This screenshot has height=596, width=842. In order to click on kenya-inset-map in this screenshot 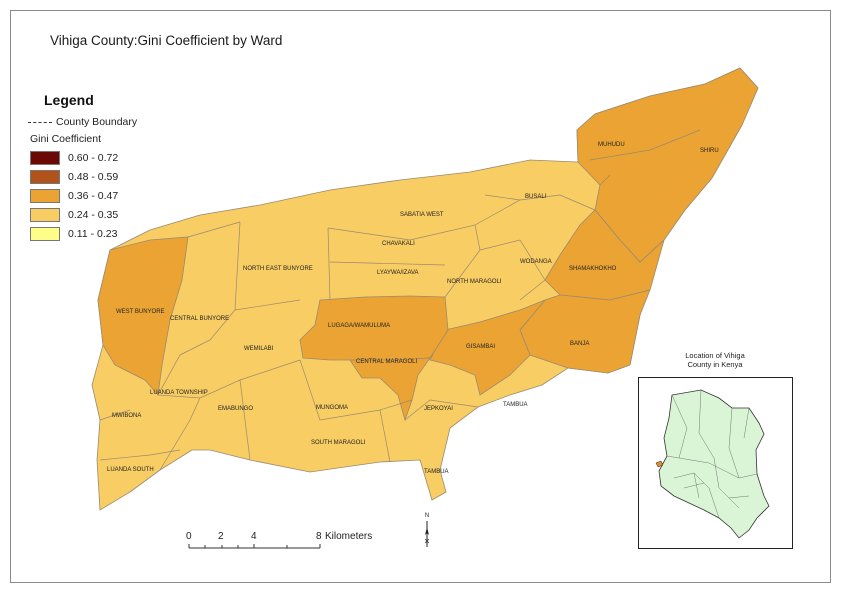, I will do `click(715, 463)`.